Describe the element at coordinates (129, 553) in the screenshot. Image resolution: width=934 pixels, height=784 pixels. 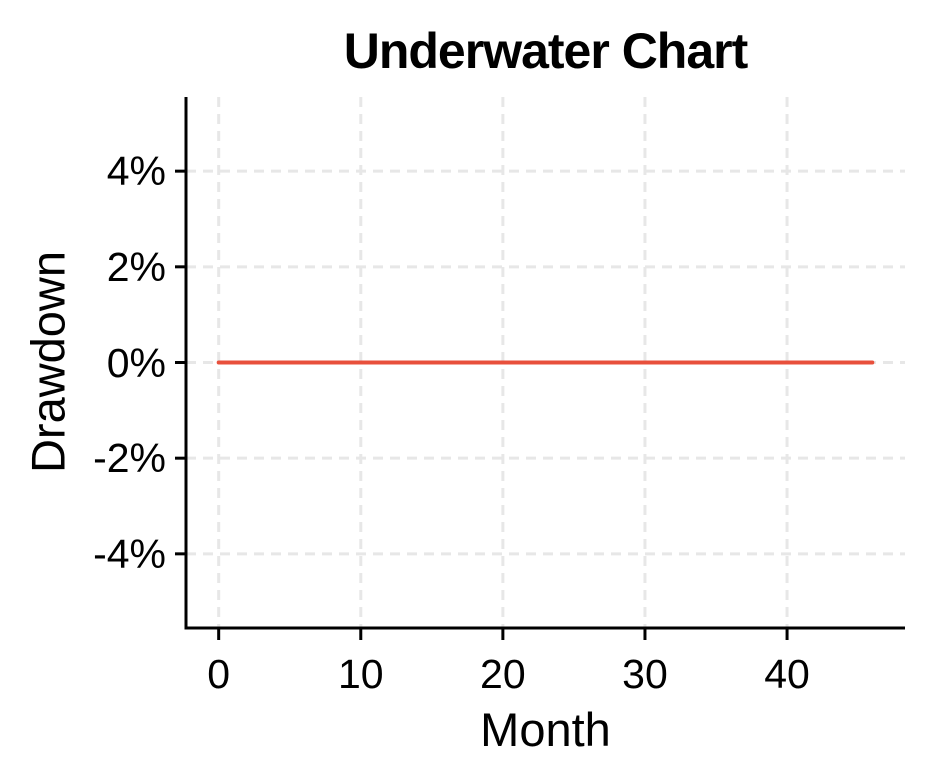
I see `y-tick-label: -4%` at that location.